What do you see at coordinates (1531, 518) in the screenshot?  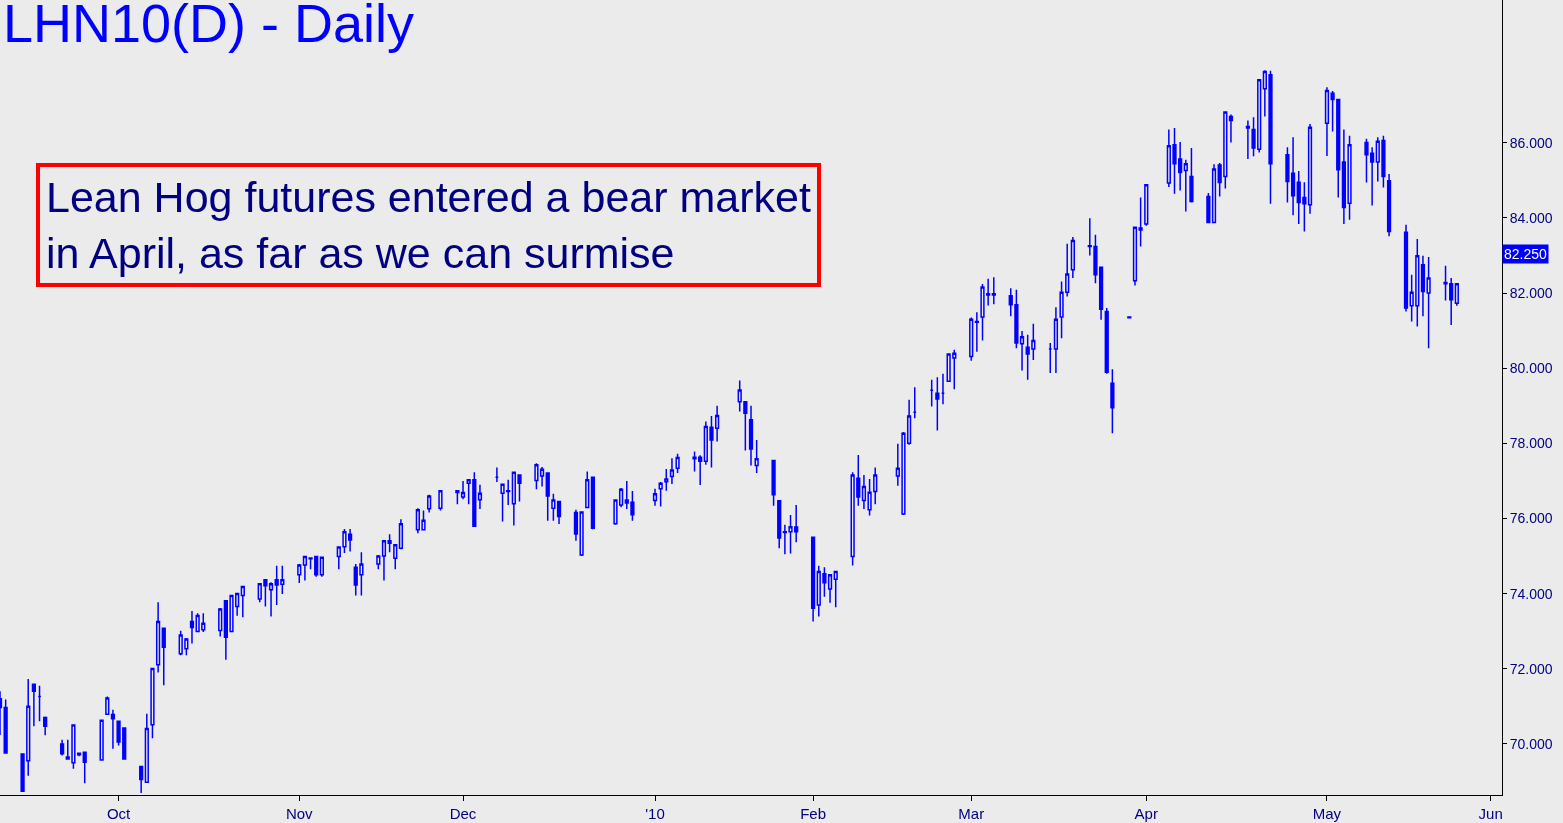 I see `y-tick-label: 76.000` at bounding box center [1531, 518].